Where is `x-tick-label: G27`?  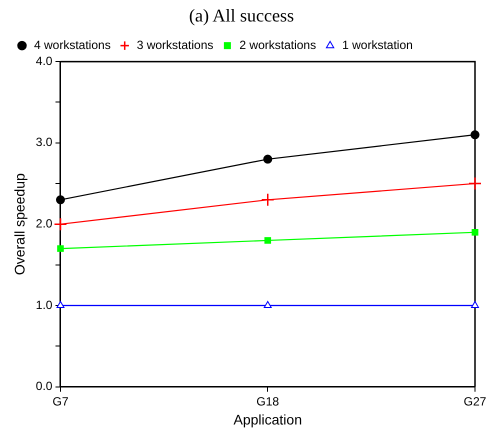 x-tick-label: G27 is located at coordinates (475, 401).